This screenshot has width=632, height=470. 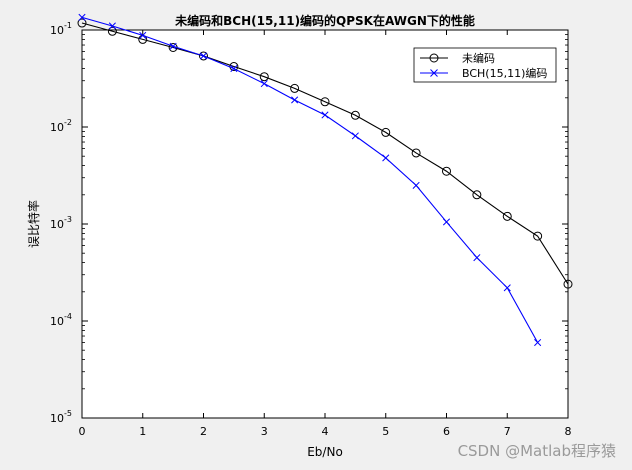 What do you see at coordinates (68, 25) in the screenshot?
I see `y-tick-exponent: -1` at bounding box center [68, 25].